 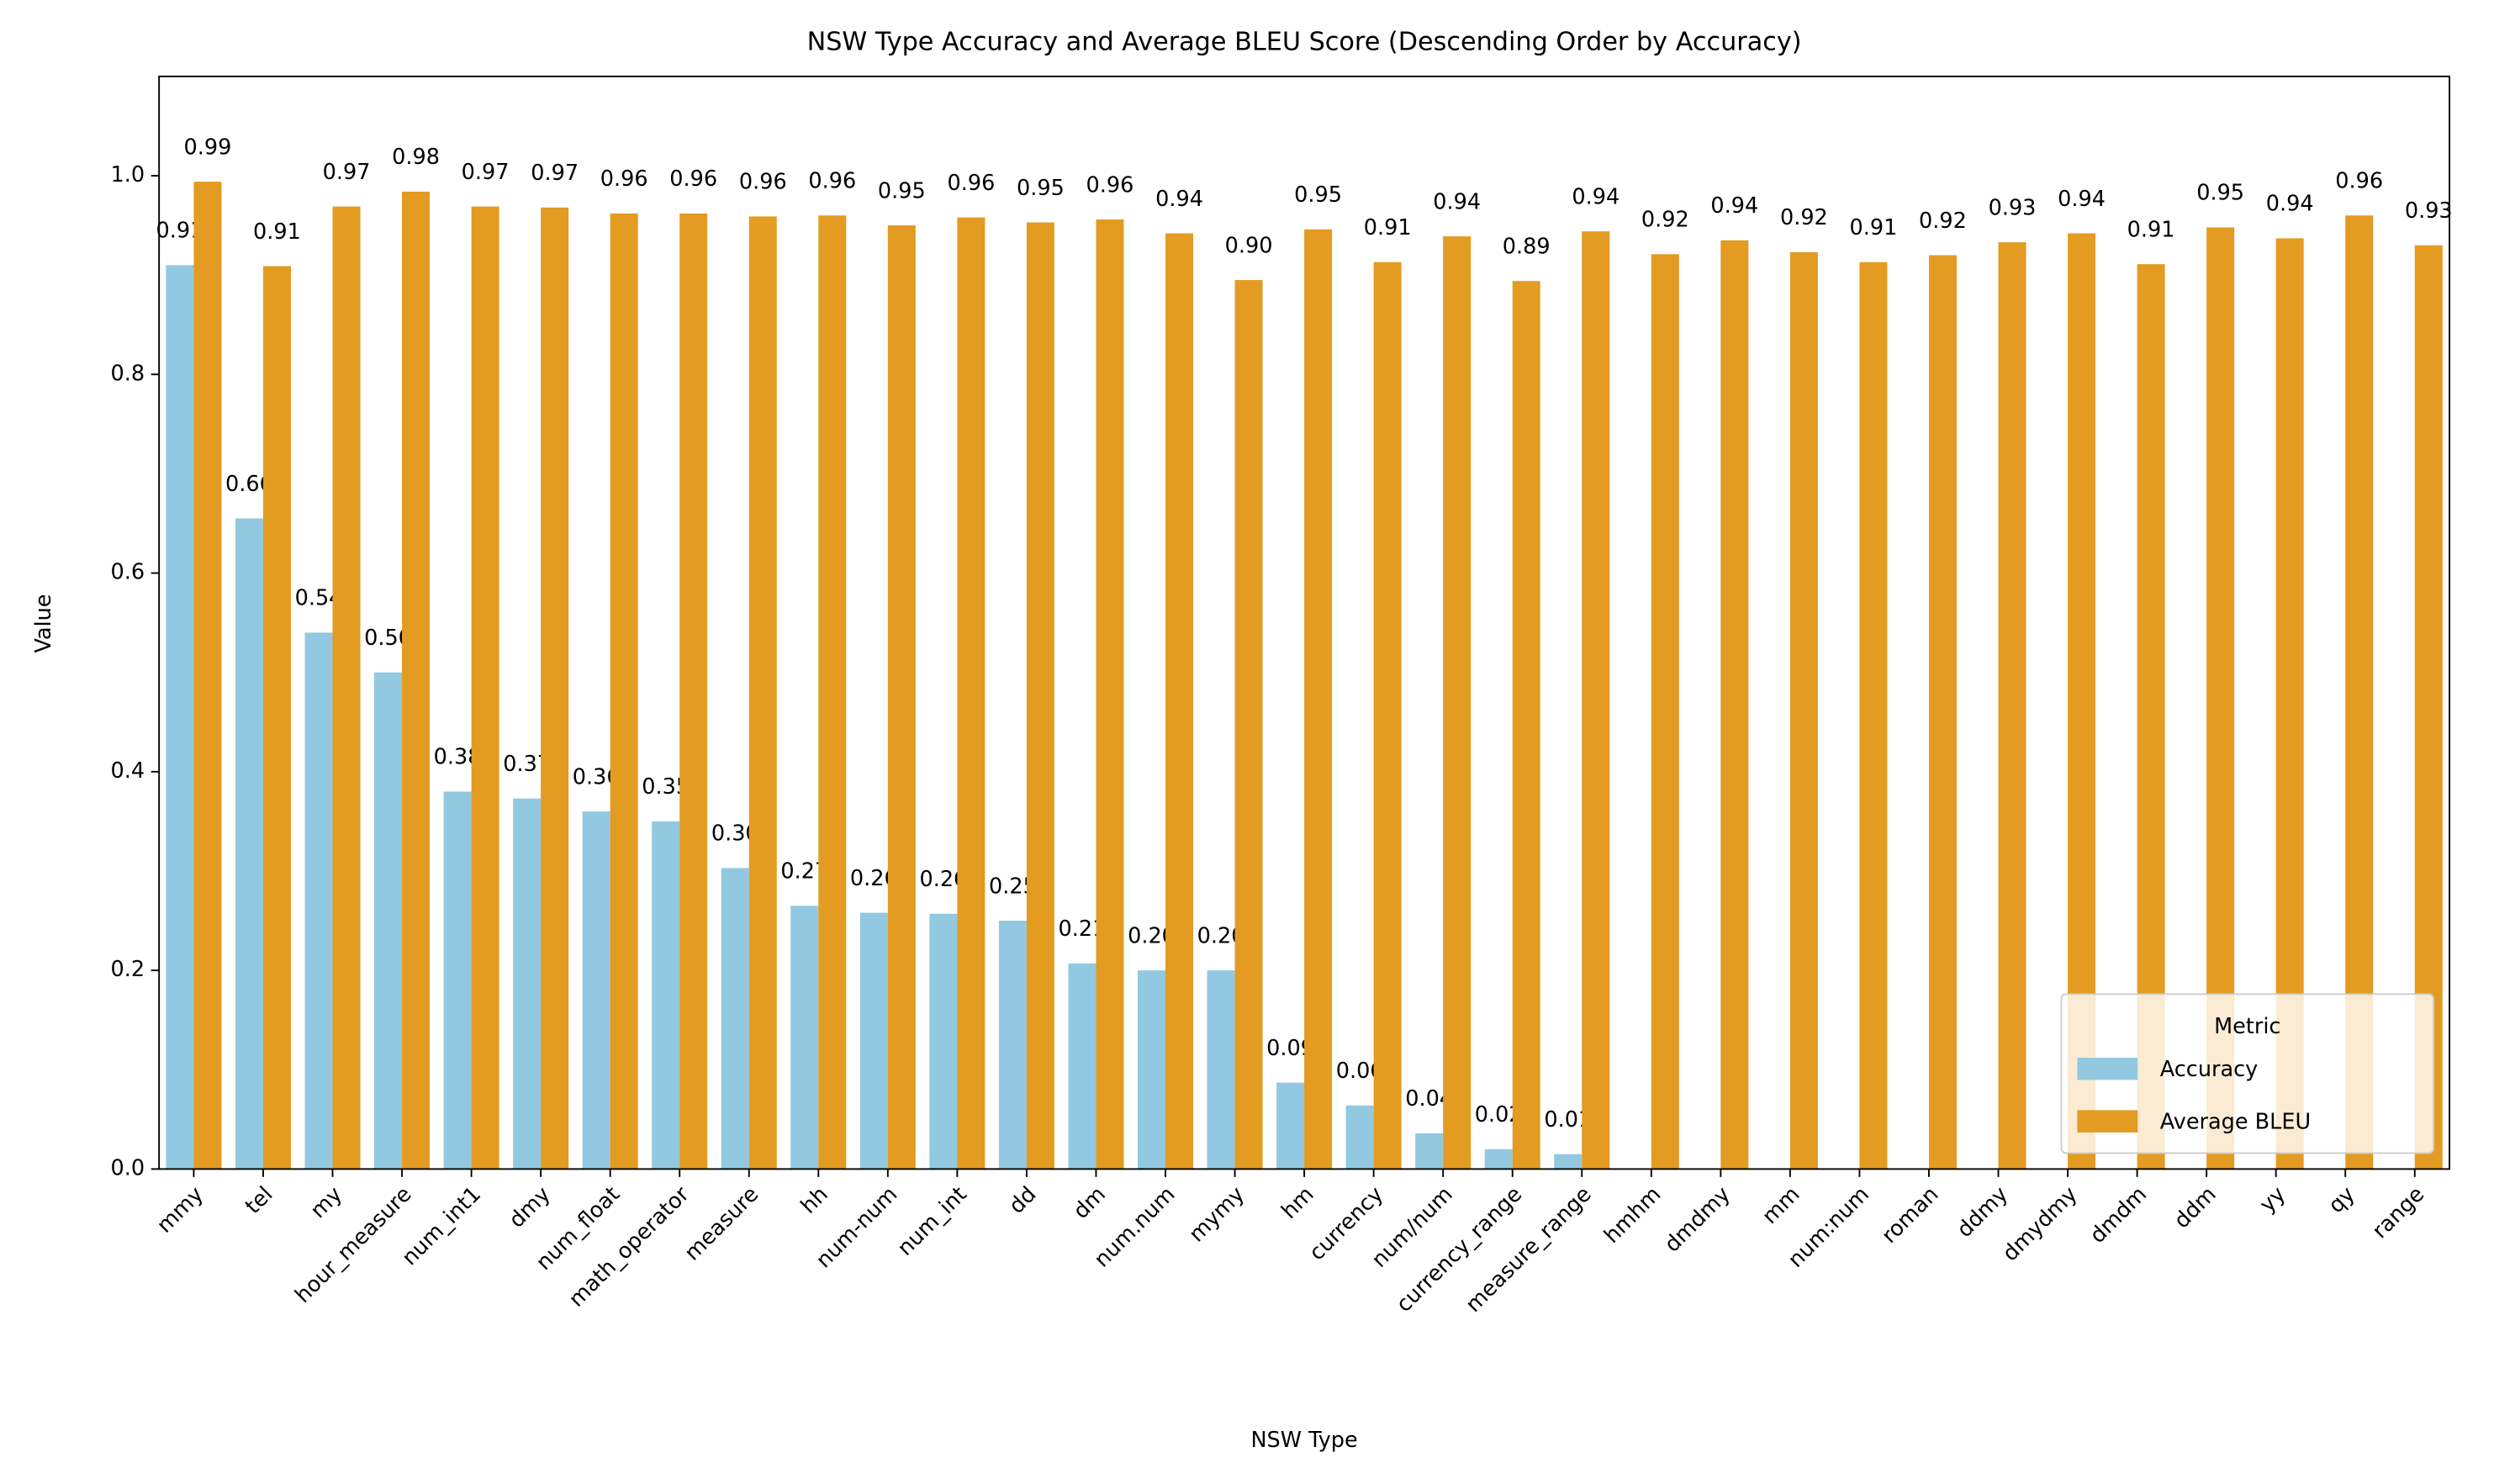 What do you see at coordinates (1527, 247) in the screenshot?
I see `data-label: 0.89` at bounding box center [1527, 247].